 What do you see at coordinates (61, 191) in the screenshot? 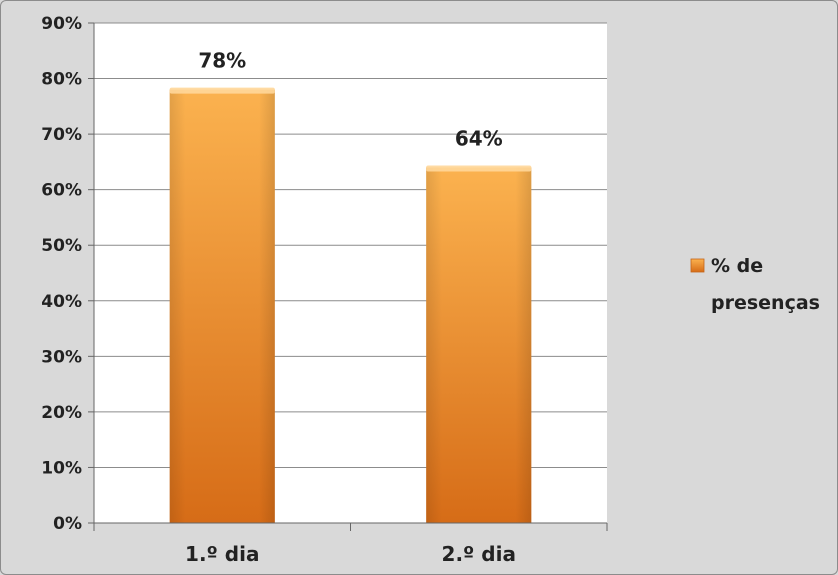
I see `y-tick-label: 60%` at bounding box center [61, 191].